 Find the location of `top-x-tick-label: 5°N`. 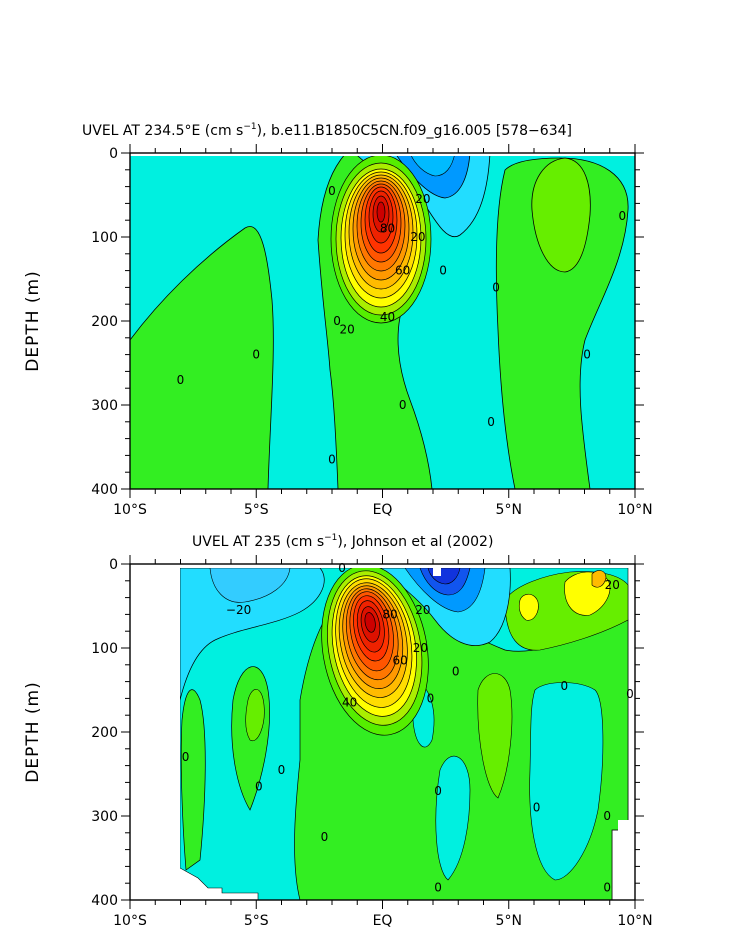

top-x-tick-label: 5°N is located at coordinates (509, 510).